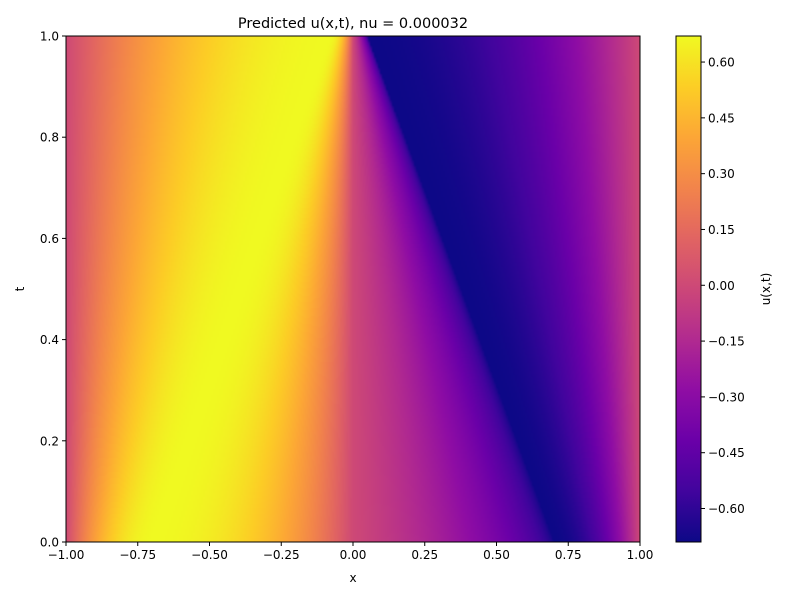 The width and height of the screenshot is (800, 600). What do you see at coordinates (66, 555) in the screenshot?
I see `x-tick-label: −1.00` at bounding box center [66, 555].